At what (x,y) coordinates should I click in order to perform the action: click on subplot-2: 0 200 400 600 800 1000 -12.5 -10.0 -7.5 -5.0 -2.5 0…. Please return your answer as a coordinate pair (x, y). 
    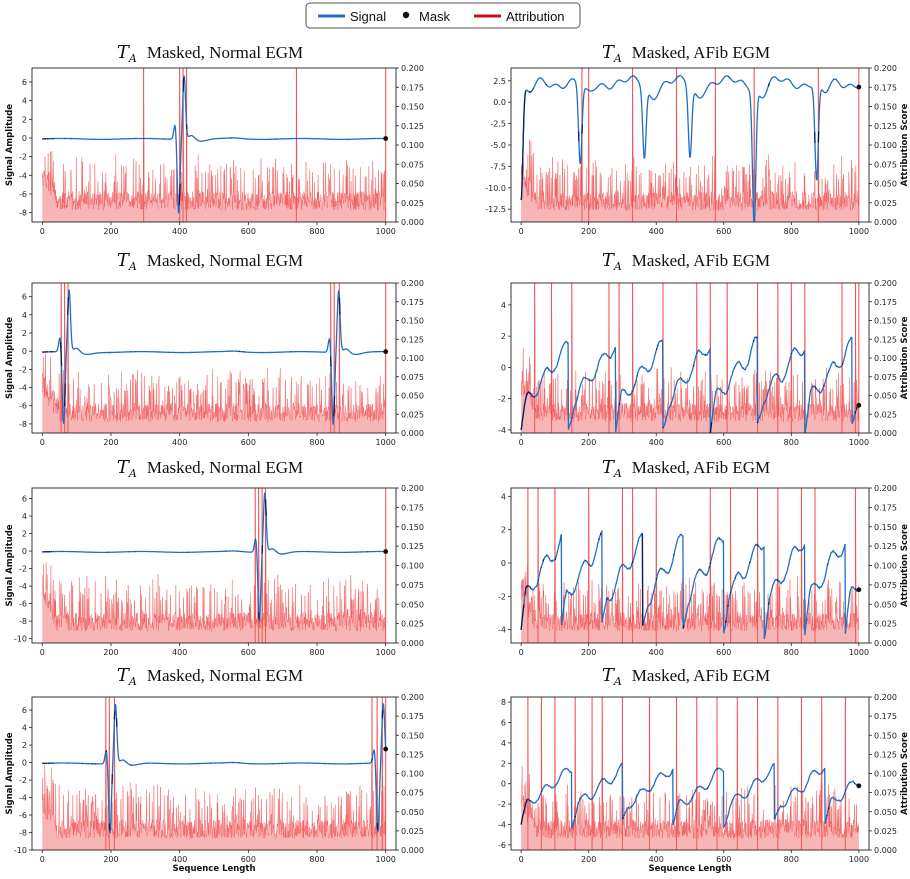
    Looking at the image, I should click on (697, 139).